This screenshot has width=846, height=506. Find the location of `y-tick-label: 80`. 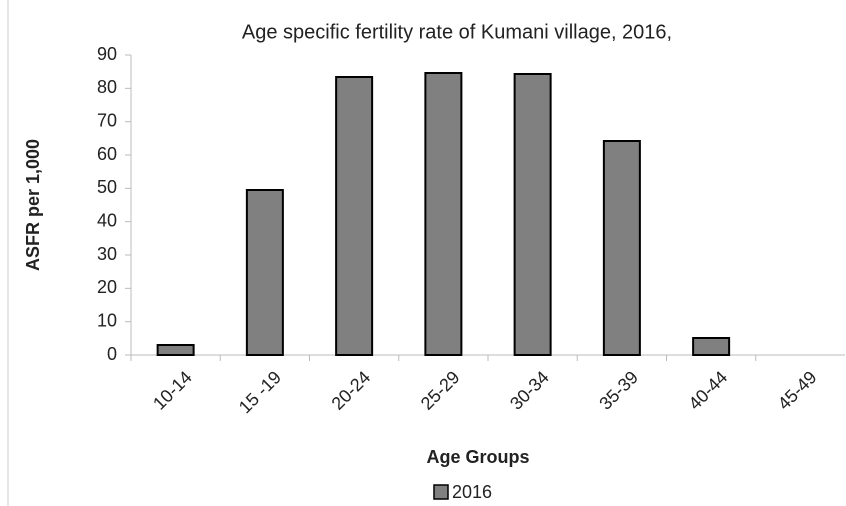

y-tick-label: 80 is located at coordinates (107, 87).